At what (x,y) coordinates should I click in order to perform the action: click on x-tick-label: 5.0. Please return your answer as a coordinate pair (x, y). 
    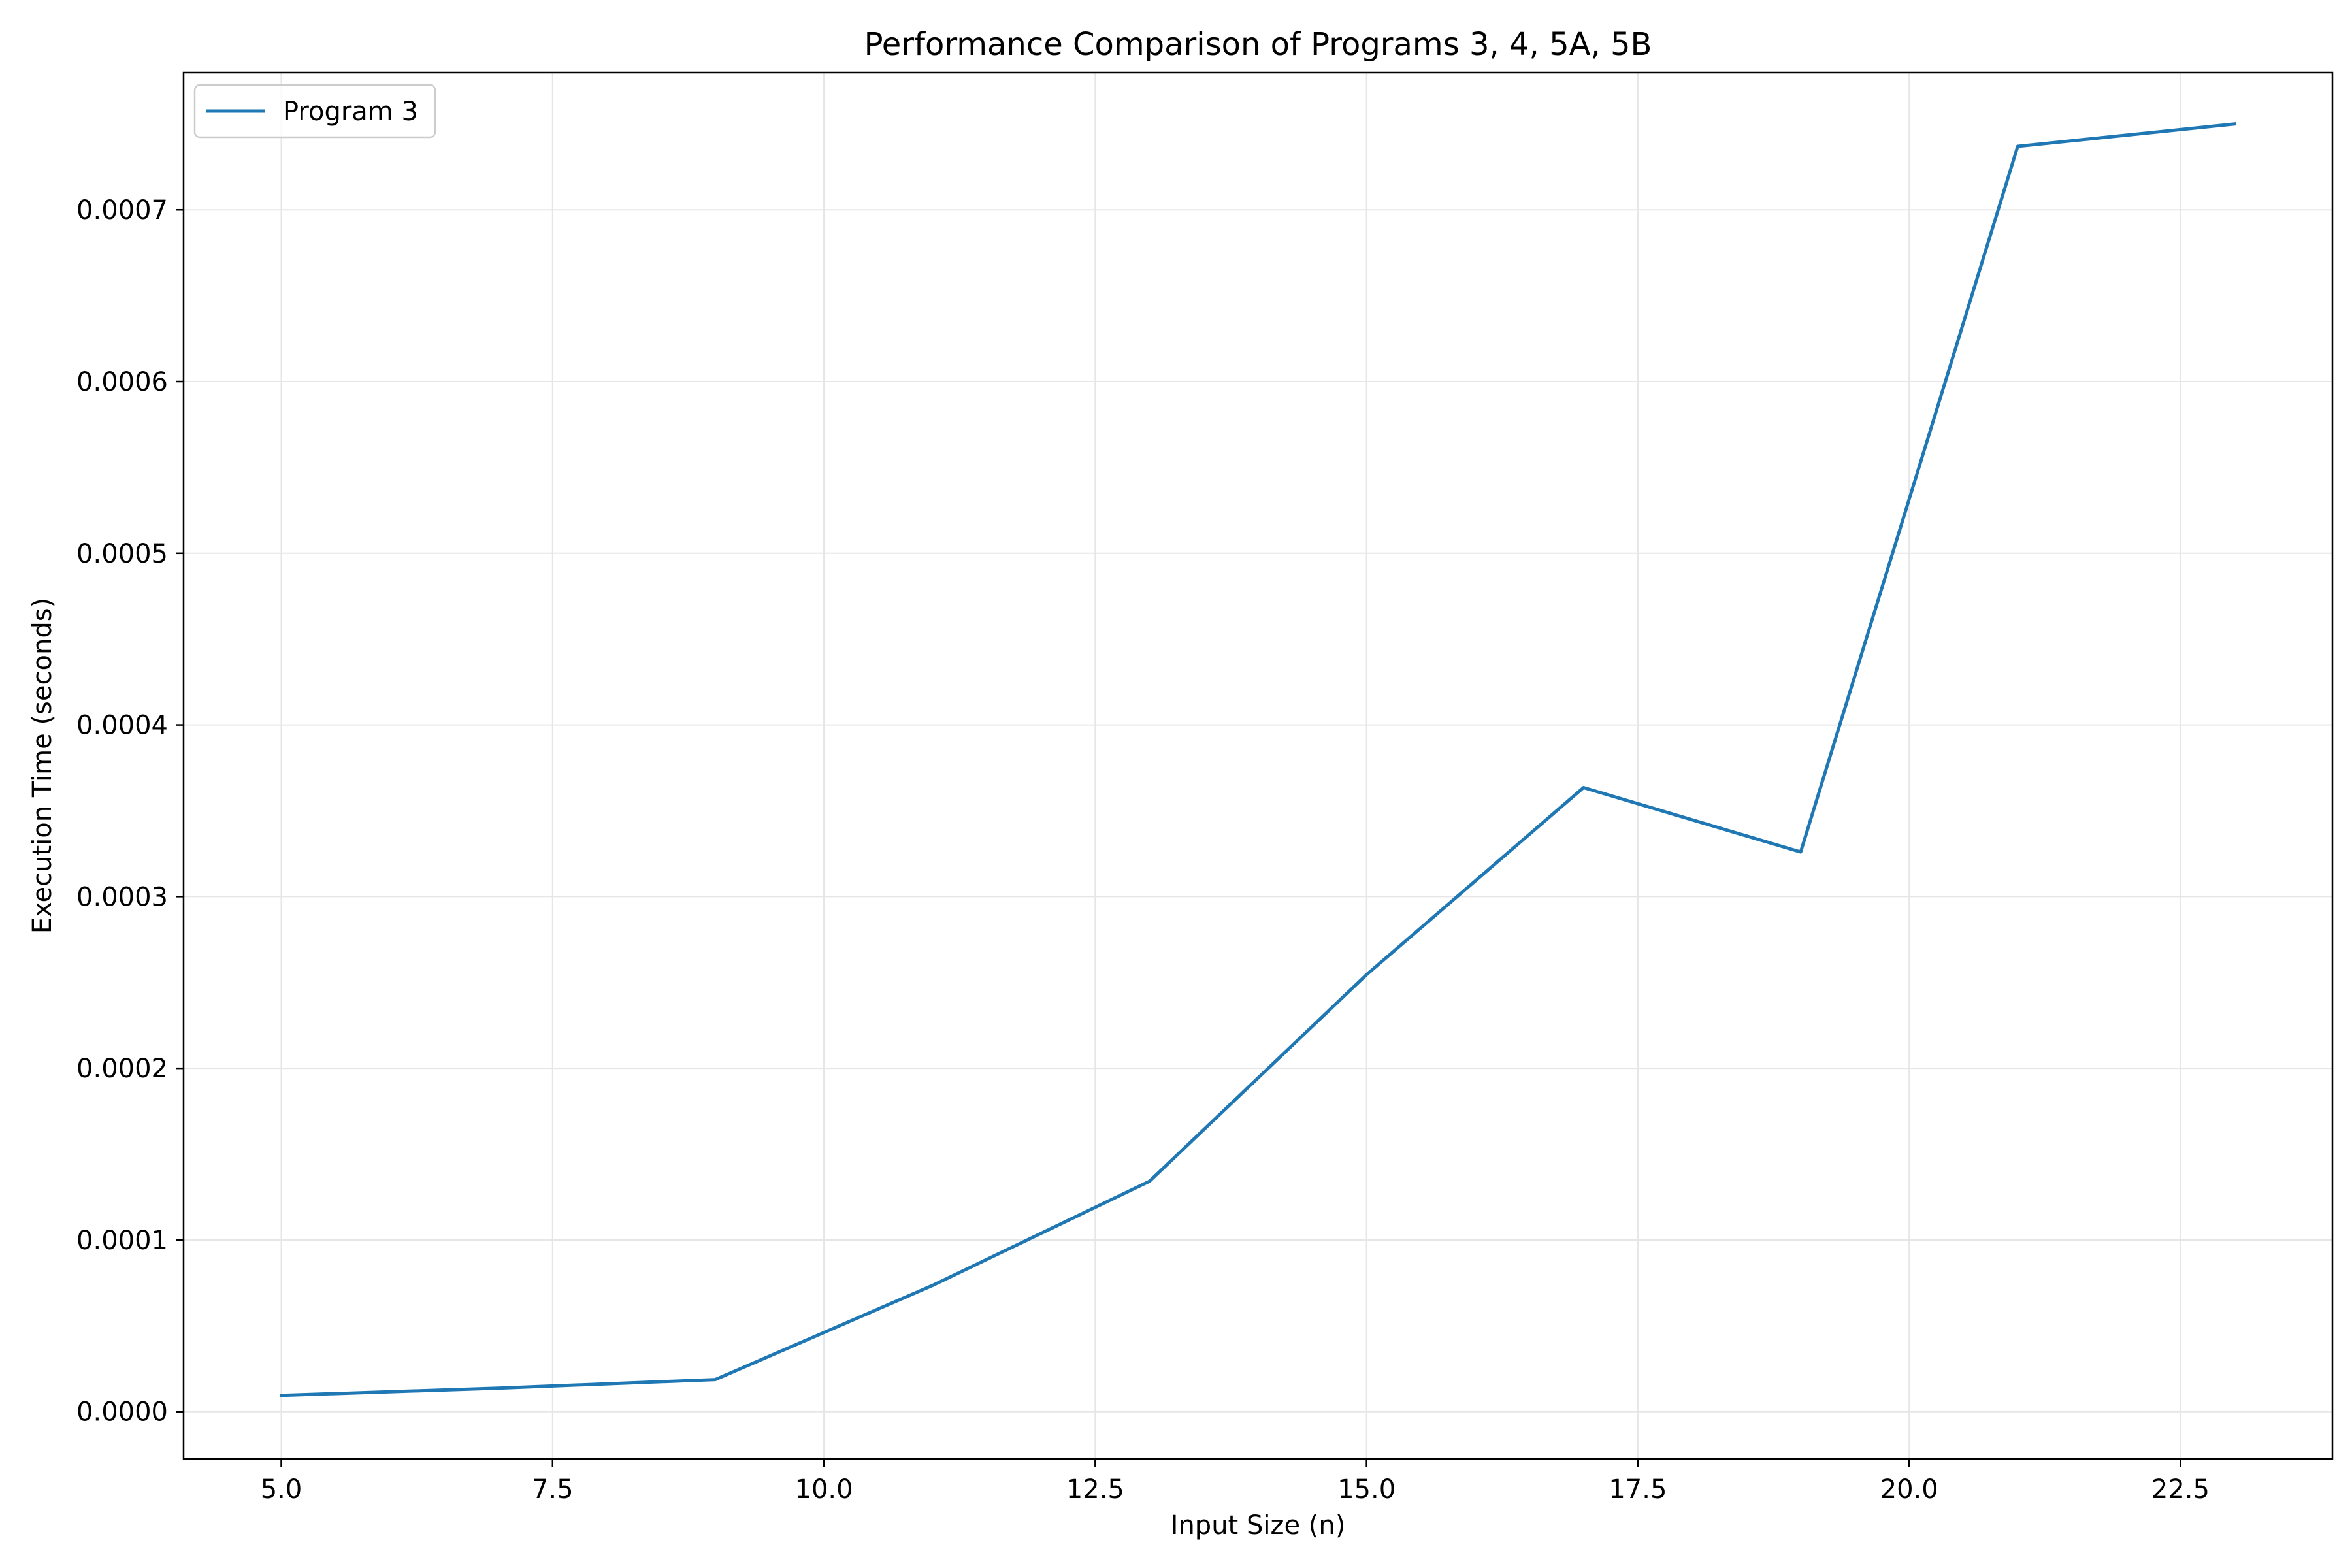
    Looking at the image, I should click on (281, 1490).